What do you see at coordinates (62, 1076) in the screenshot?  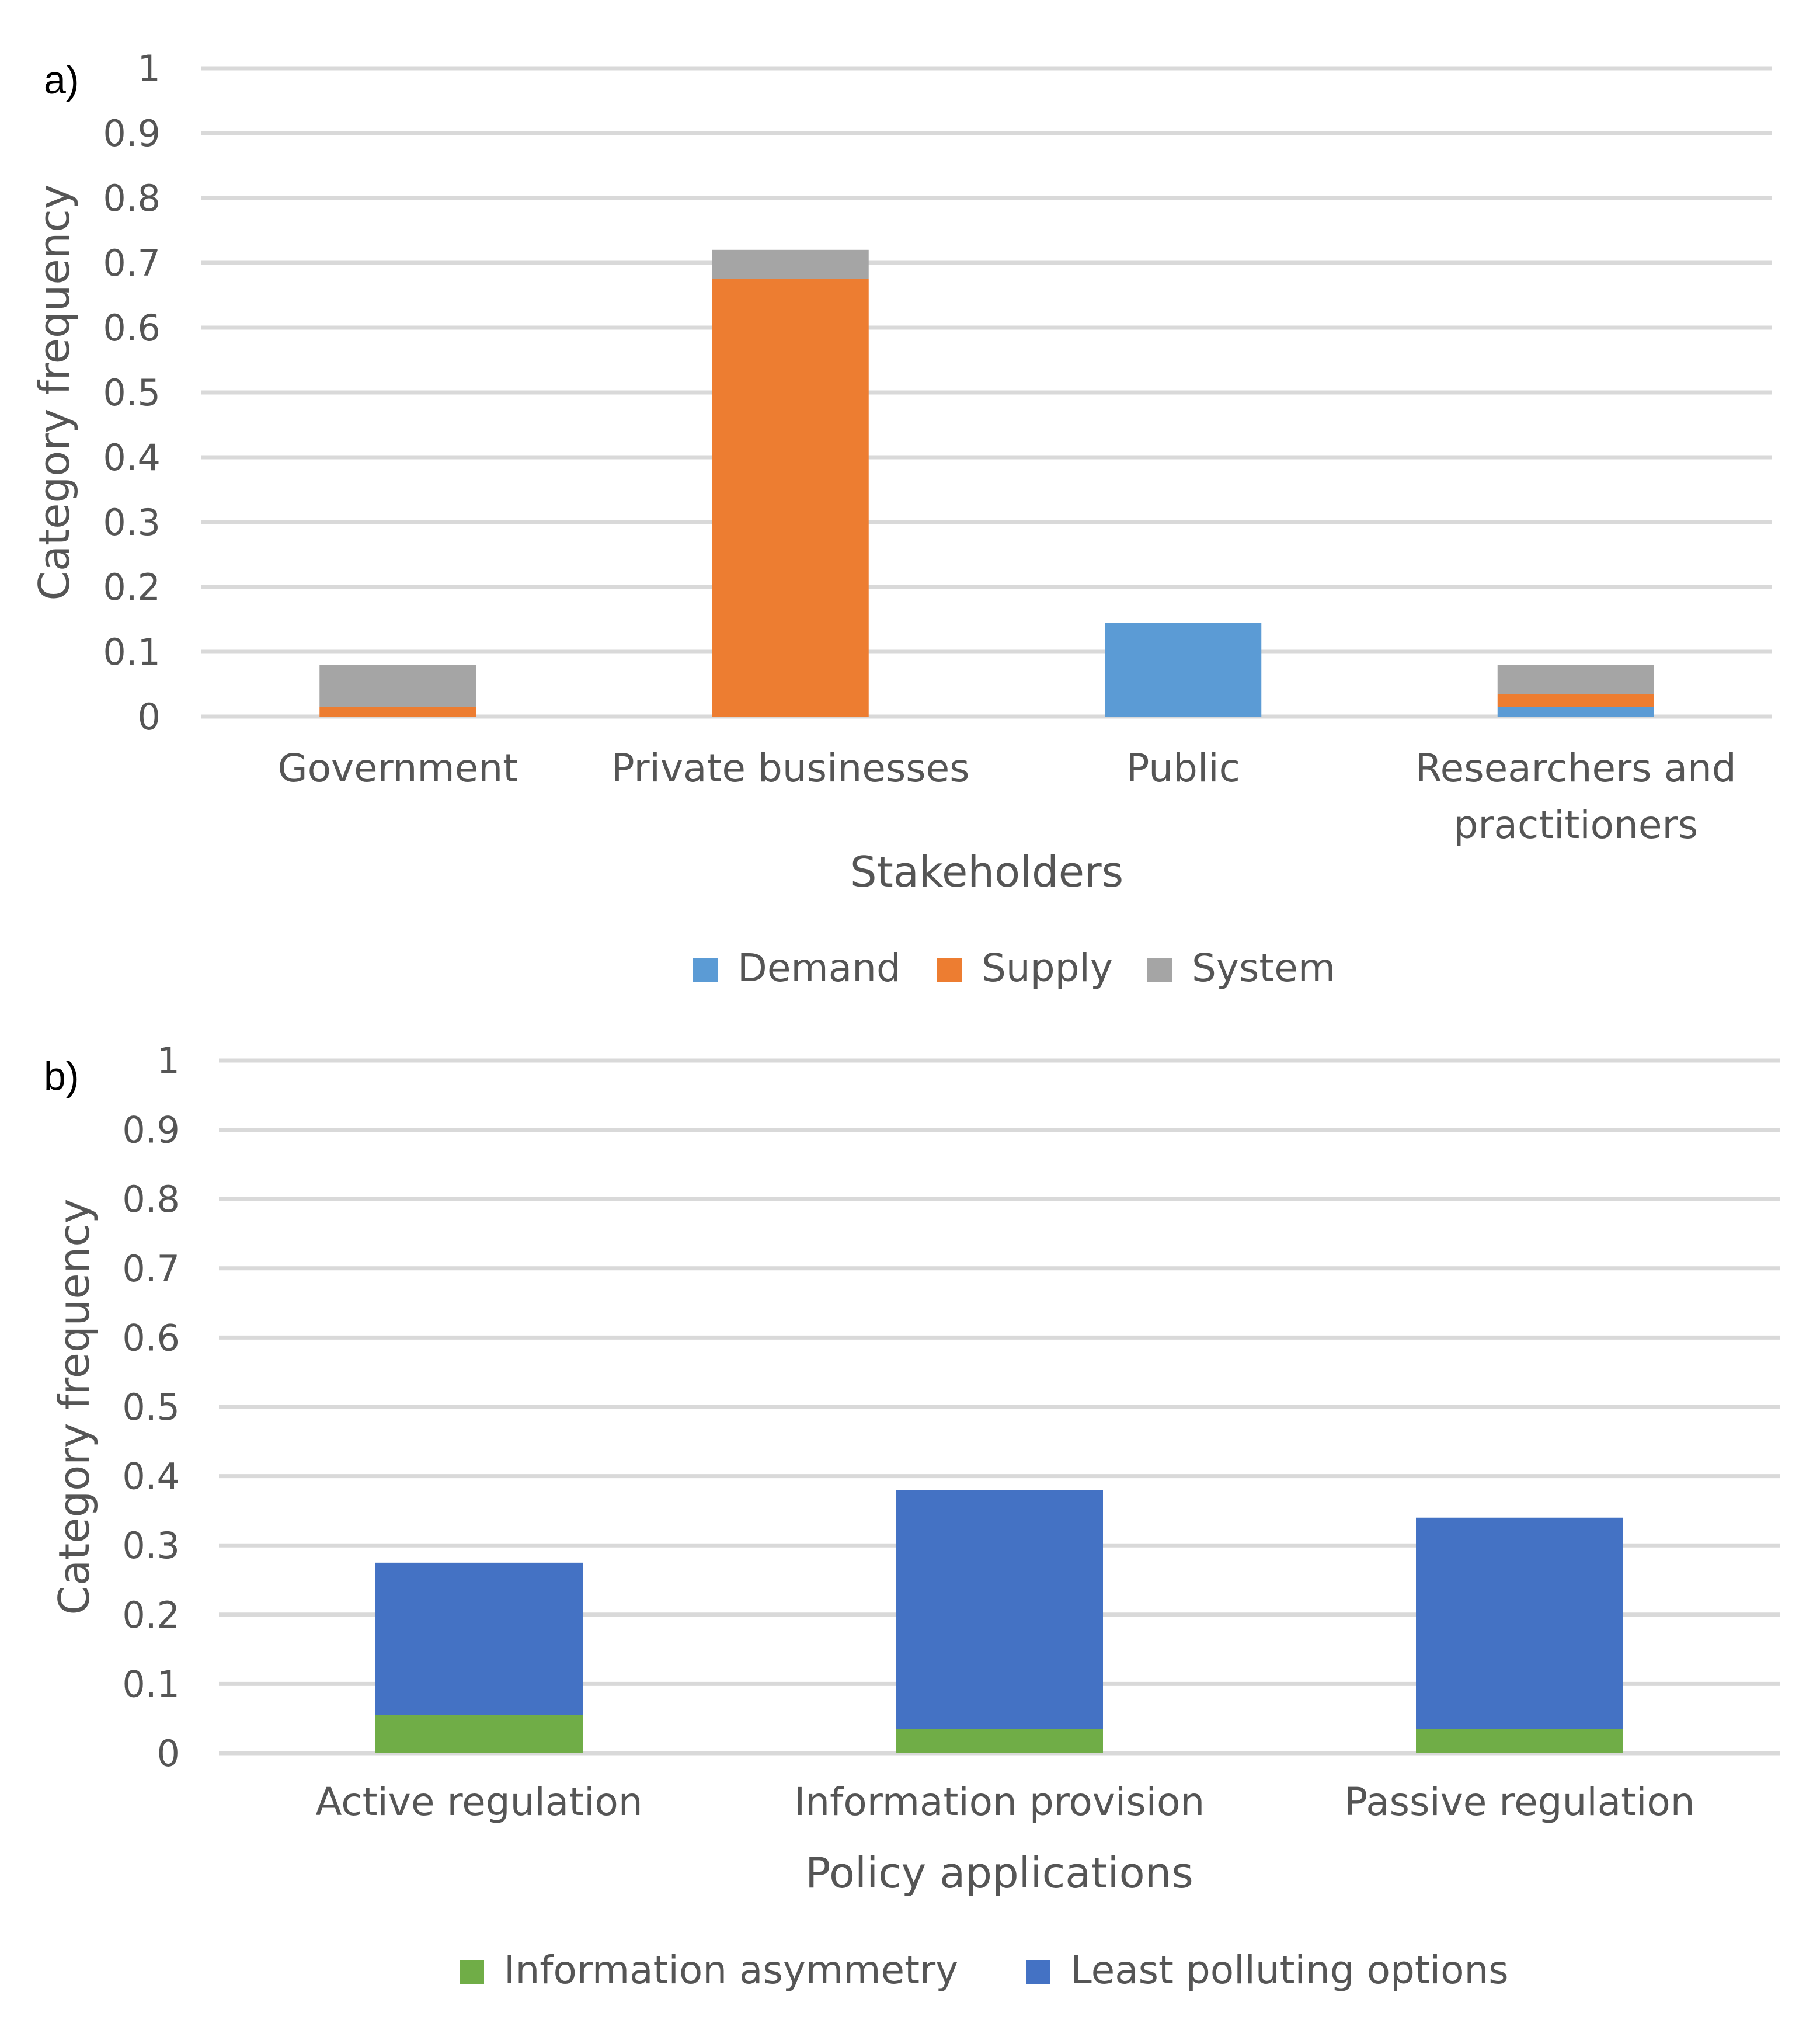 I see `panel-b-panel-letter: b)` at bounding box center [62, 1076].